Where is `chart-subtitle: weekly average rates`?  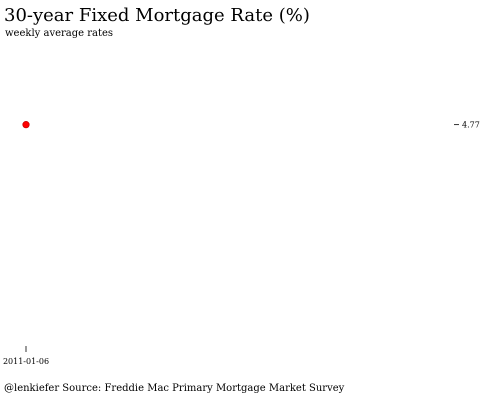
chart-subtitle: weekly average rates is located at coordinates (59, 33).